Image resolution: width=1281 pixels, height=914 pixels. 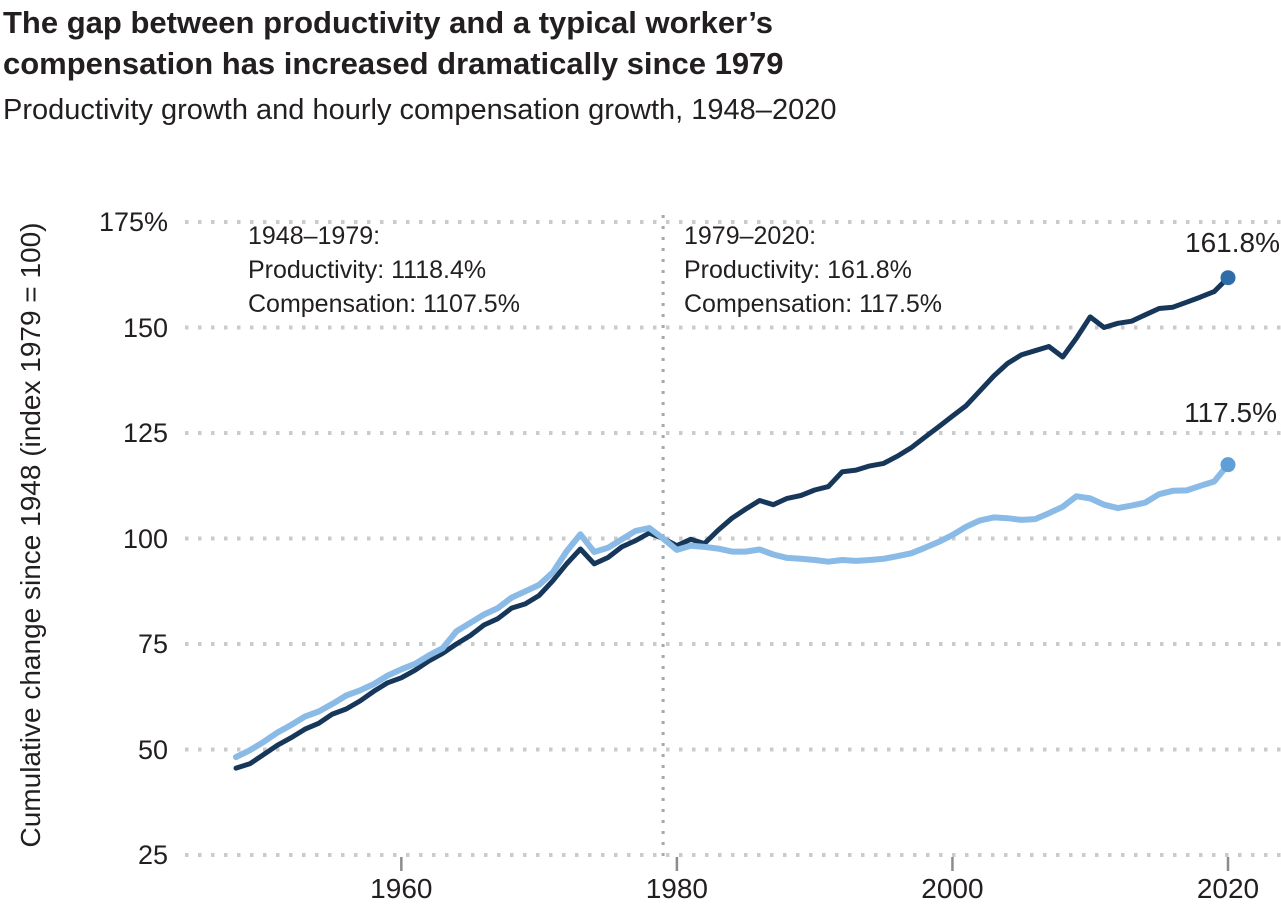 I want to click on x-tick-label: 2020, so click(x=1228, y=888).